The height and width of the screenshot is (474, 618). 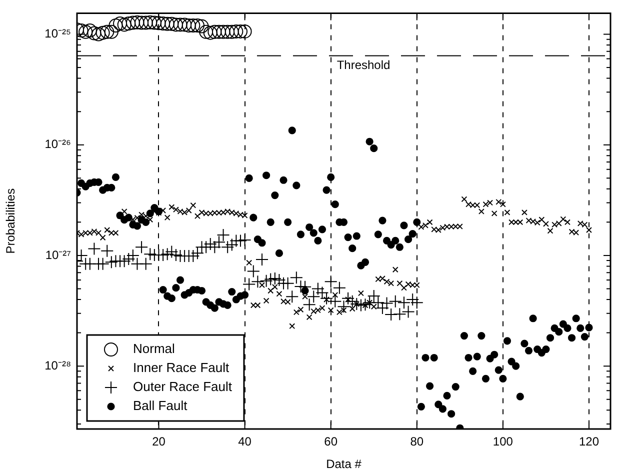 What do you see at coordinates (344, 464) in the screenshot?
I see `x-axis-title: Data #` at bounding box center [344, 464].